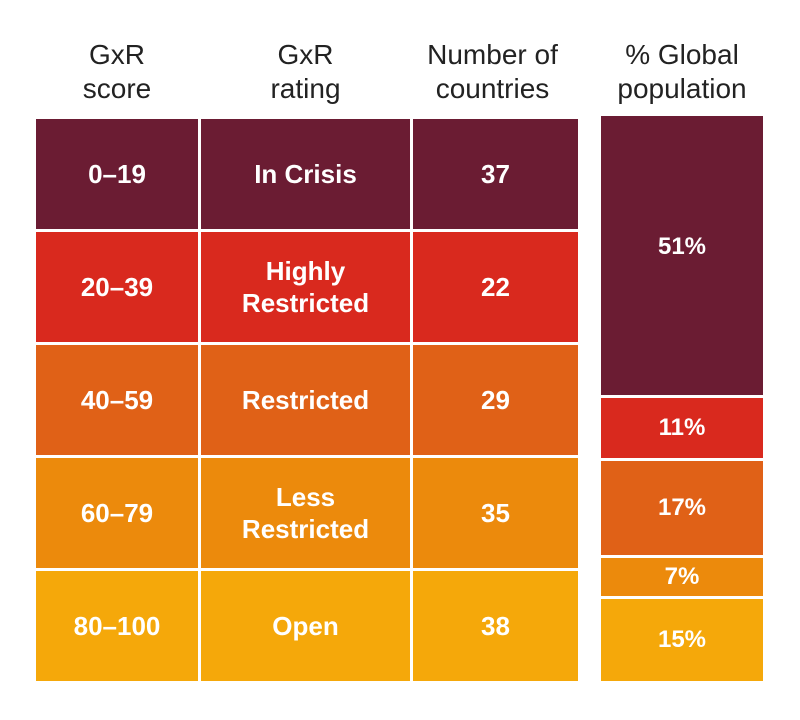  I want to click on header-line: population, so click(682, 88).